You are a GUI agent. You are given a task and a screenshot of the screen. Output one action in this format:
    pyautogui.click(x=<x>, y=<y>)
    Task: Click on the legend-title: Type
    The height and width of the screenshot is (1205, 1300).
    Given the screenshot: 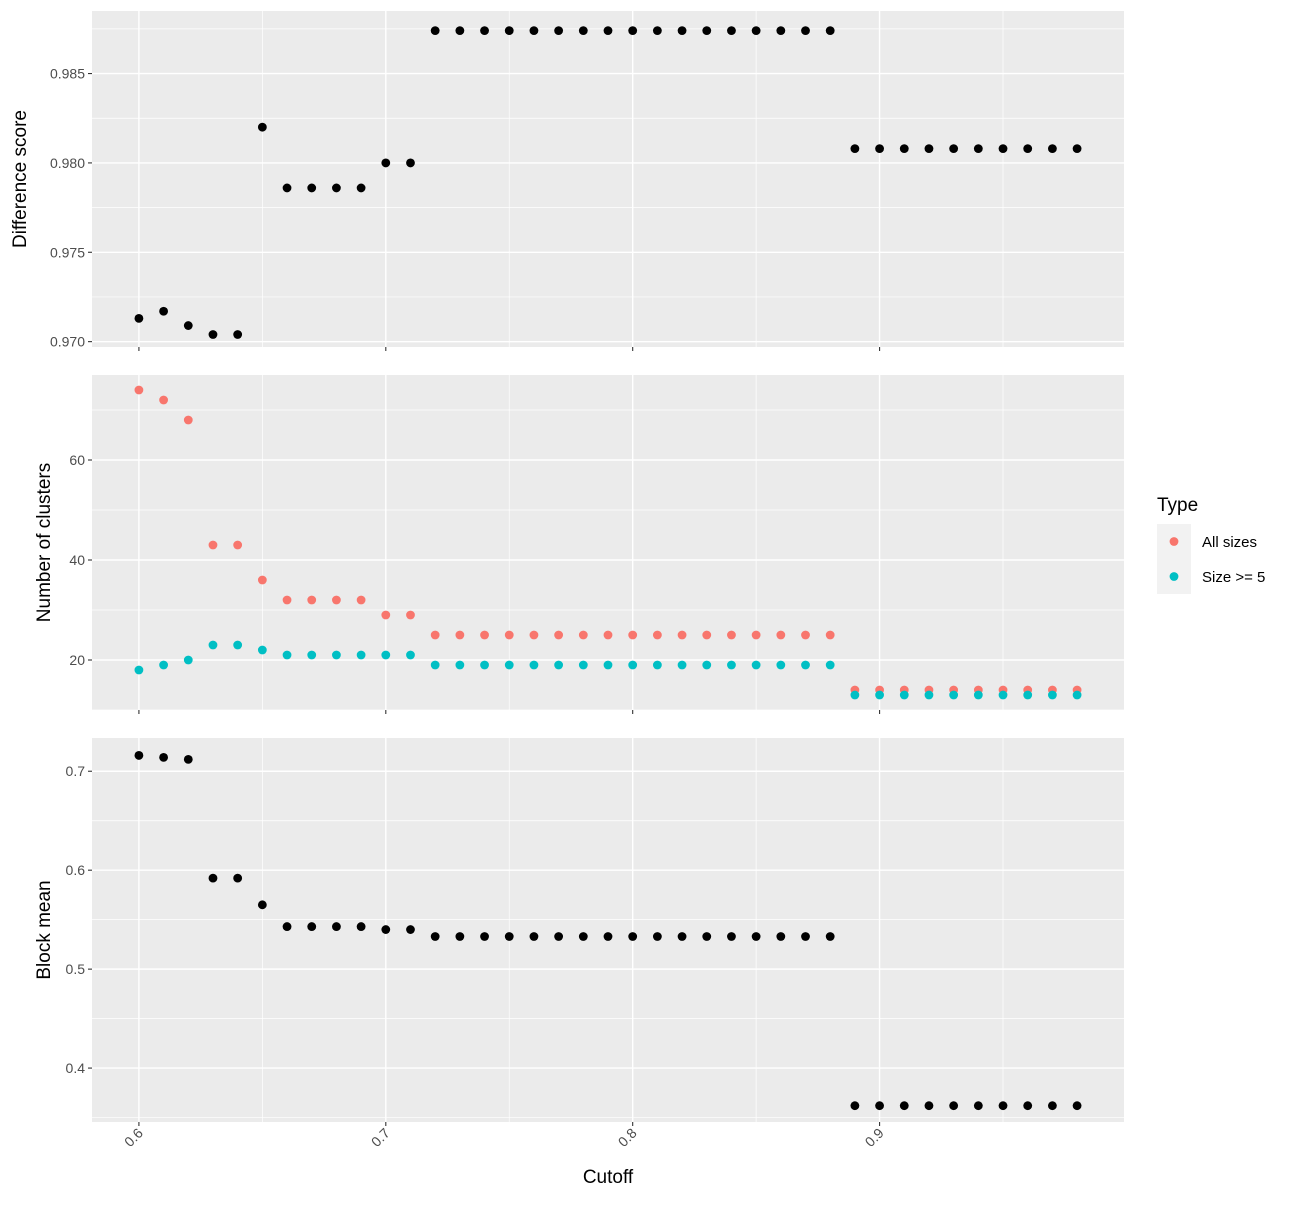 What is the action you would take?
    pyautogui.click(x=1177, y=505)
    